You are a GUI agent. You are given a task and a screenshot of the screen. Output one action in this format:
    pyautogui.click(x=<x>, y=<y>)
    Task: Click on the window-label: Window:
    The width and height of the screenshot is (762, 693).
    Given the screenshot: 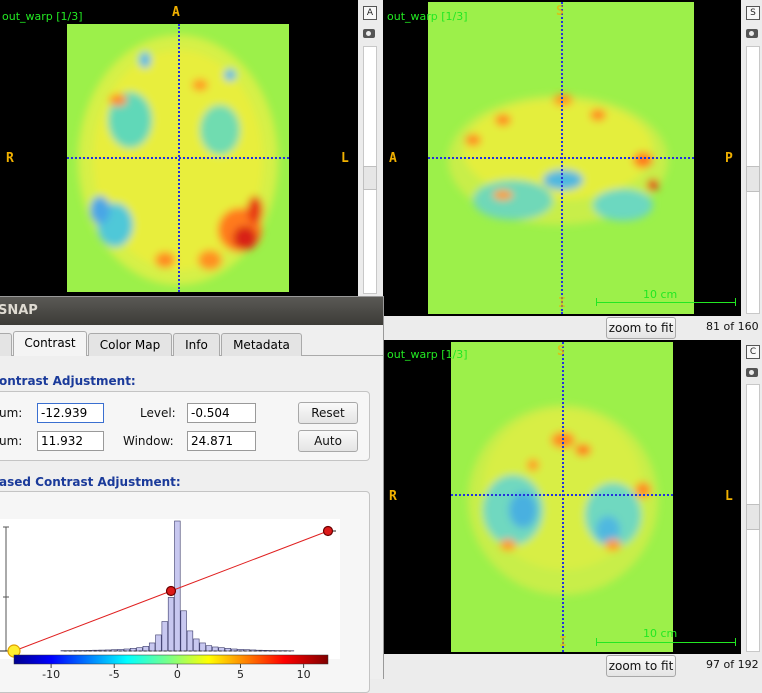 What is the action you would take?
    pyautogui.click(x=148, y=441)
    